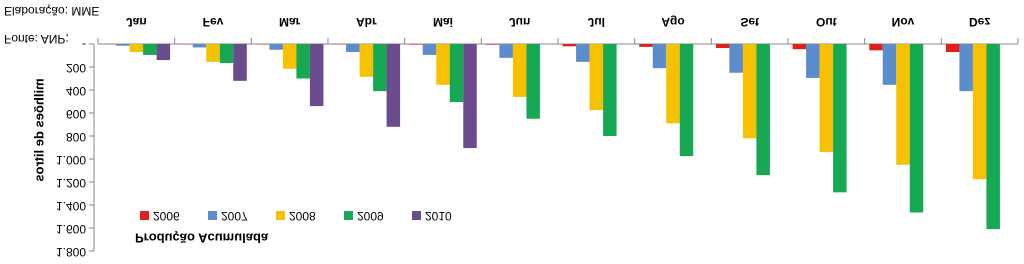 The width and height of the screenshot is (1024, 264). What do you see at coordinates (71, 252) in the screenshot?
I see `y-tick-label: 1.800` at bounding box center [71, 252].